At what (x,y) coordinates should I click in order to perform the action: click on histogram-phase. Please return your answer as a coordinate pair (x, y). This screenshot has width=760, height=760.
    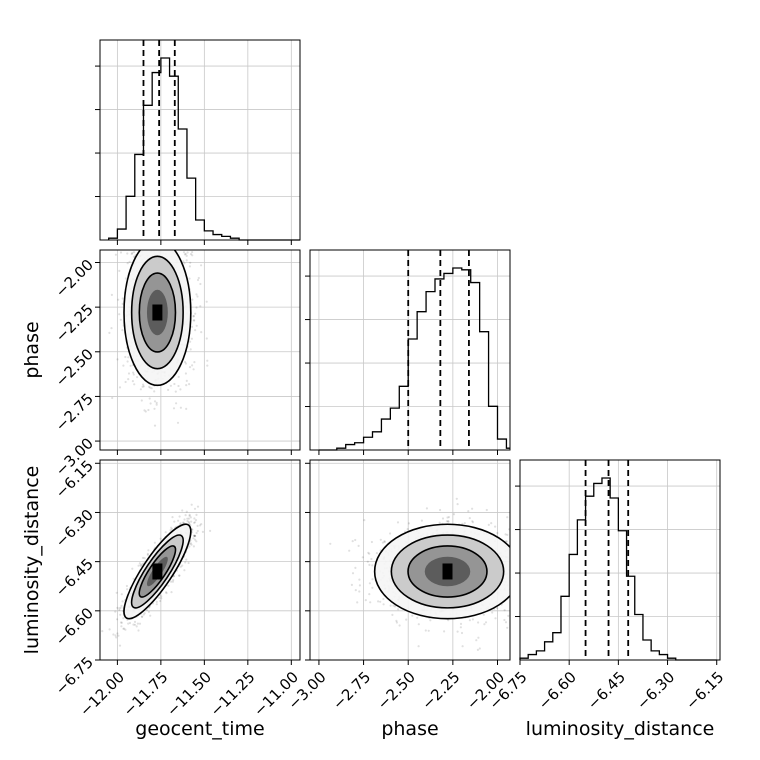
    Looking at the image, I should click on (414, 359).